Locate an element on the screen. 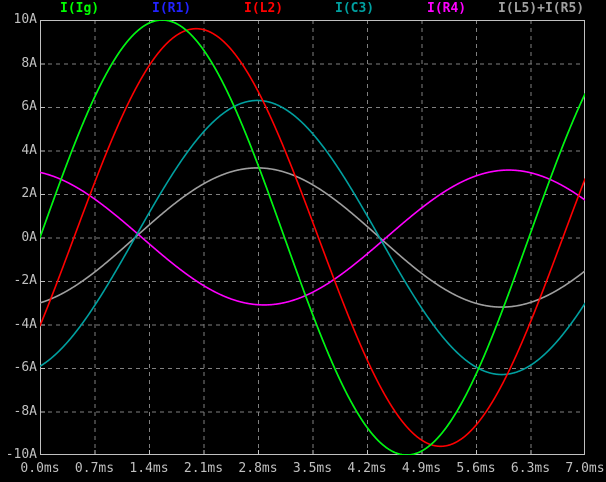 The width and height of the screenshot is (606, 482). x-tick-label: 0.7ms is located at coordinates (94, 468).